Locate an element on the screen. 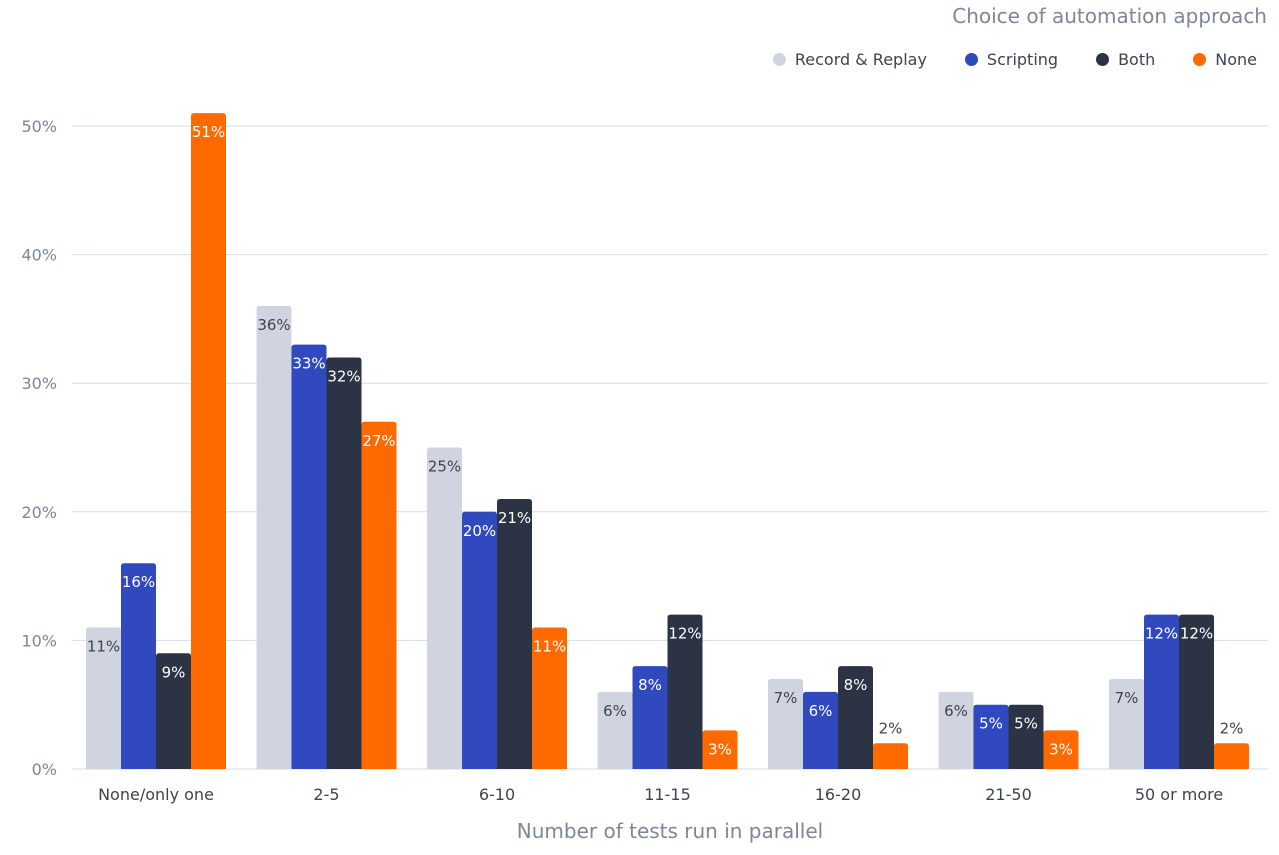  data-label: 51% is located at coordinates (208, 132).